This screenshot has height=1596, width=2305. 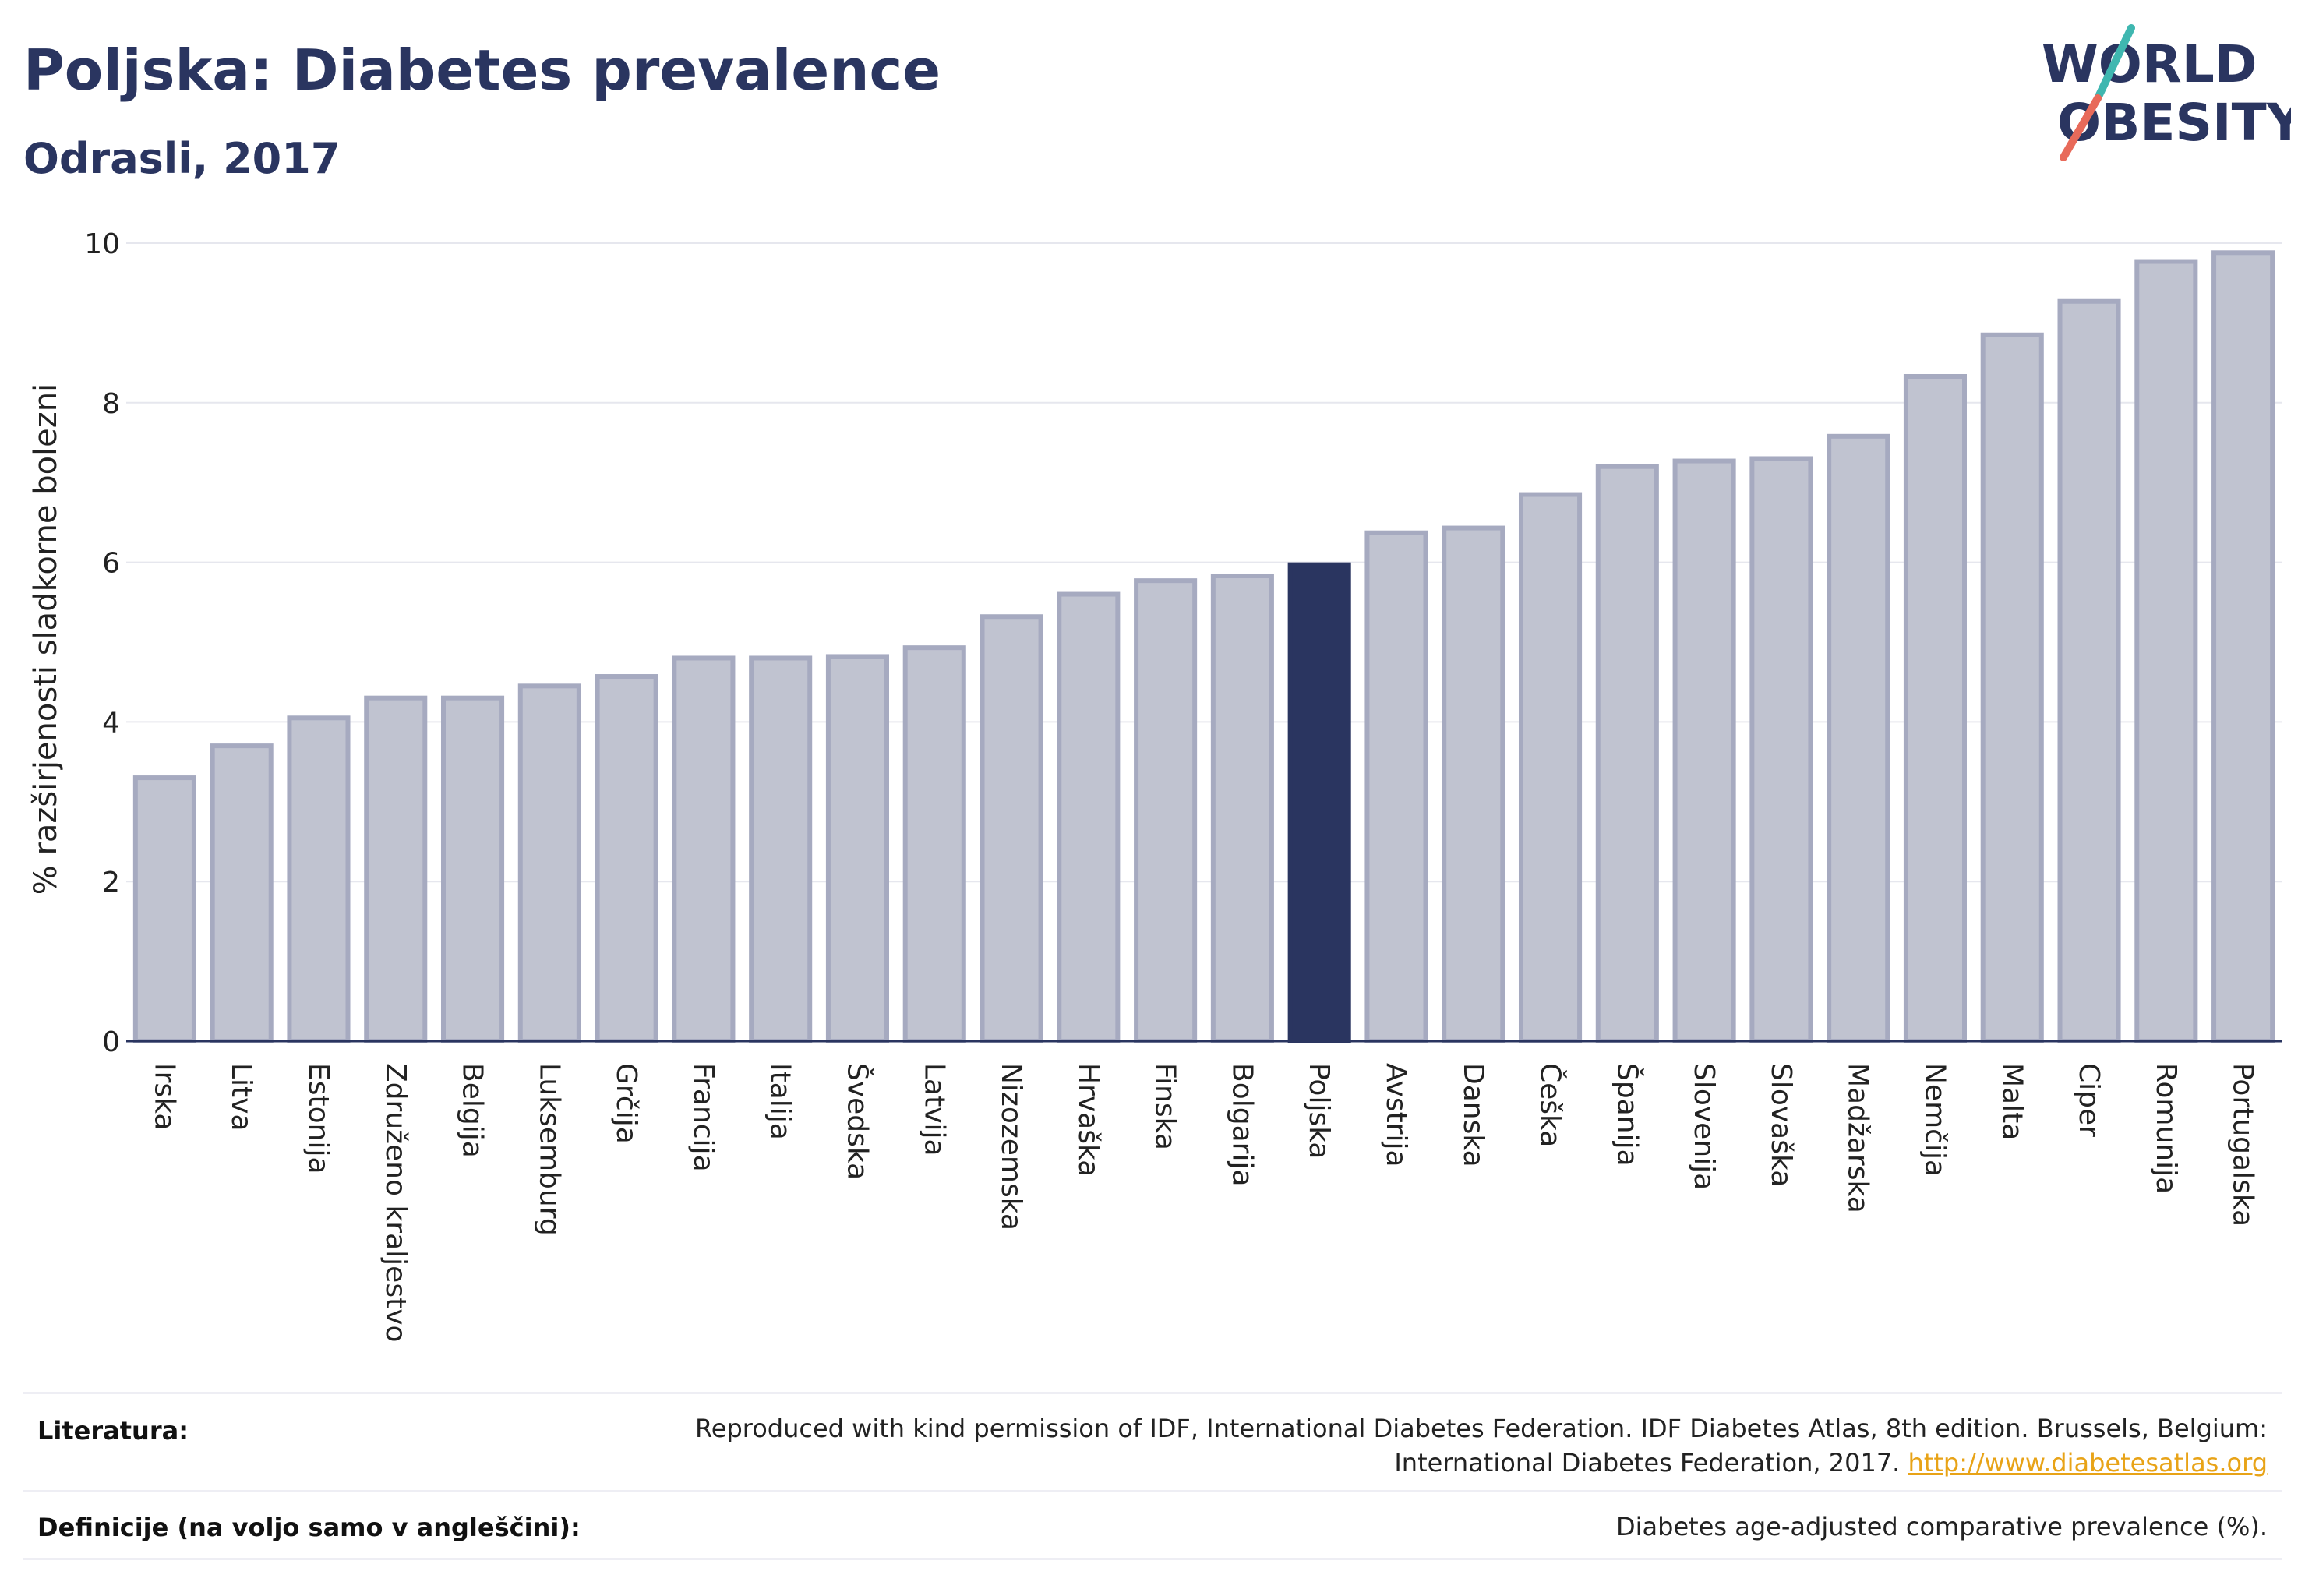 I want to click on y-tick-label: 4, so click(x=111, y=723).